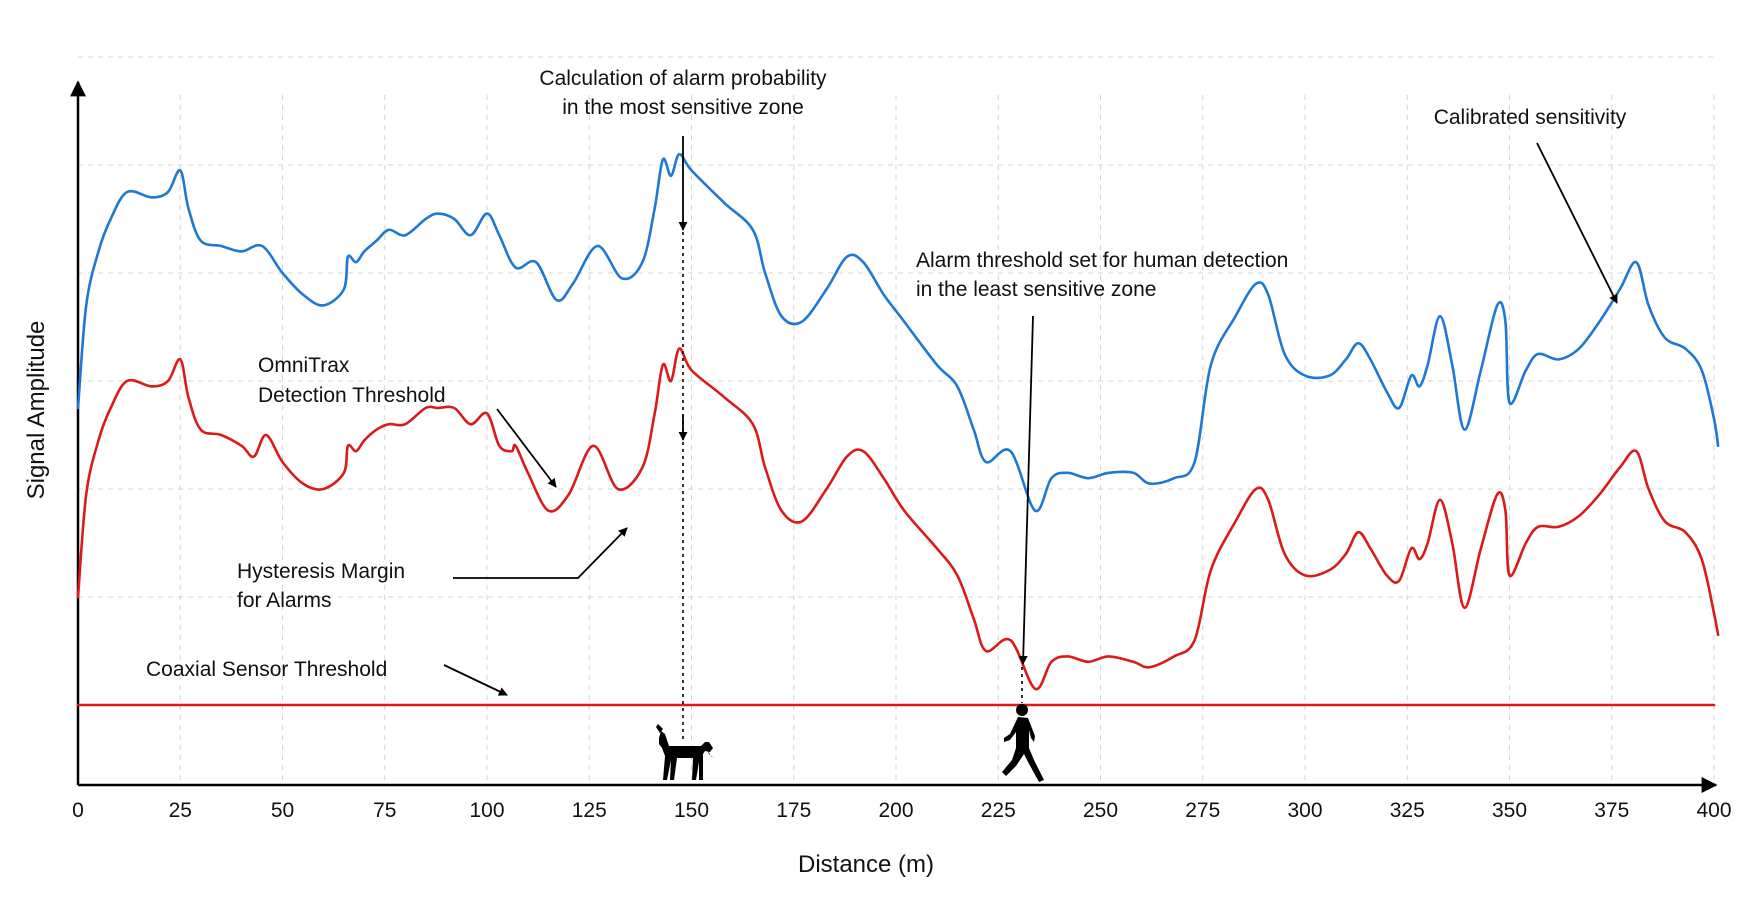 This screenshot has height=900, width=1748. What do you see at coordinates (321, 586) in the screenshot?
I see `annotation-hysteresis-margin: Hysteresis Margin for Alarms` at bounding box center [321, 586].